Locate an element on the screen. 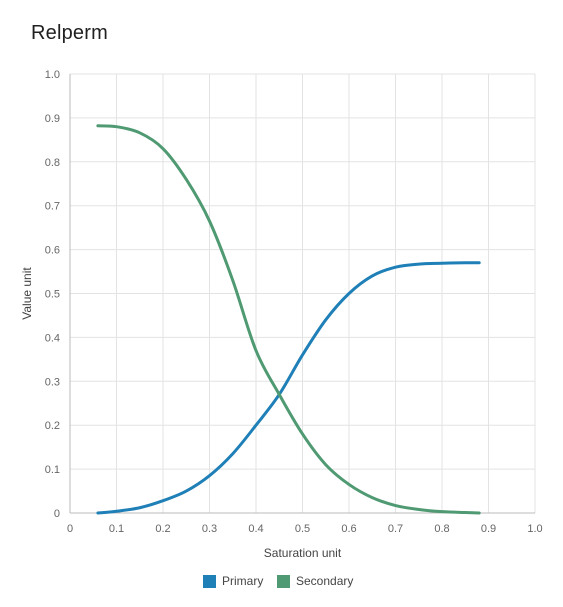  y-tick-labels: 0 0.1 0.2 0.3 0.4 0.5 0.6 0.7 0.8 0.9 1.0 is located at coordinates (52, 294).